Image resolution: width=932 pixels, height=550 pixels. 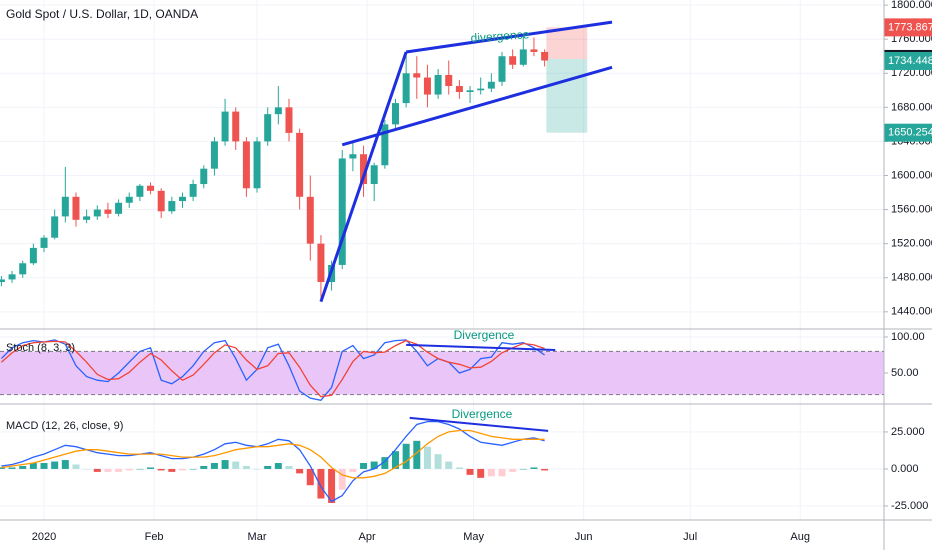 What do you see at coordinates (911, 5) in the screenshot?
I see `y-tick-label: 1800.000` at bounding box center [911, 5].